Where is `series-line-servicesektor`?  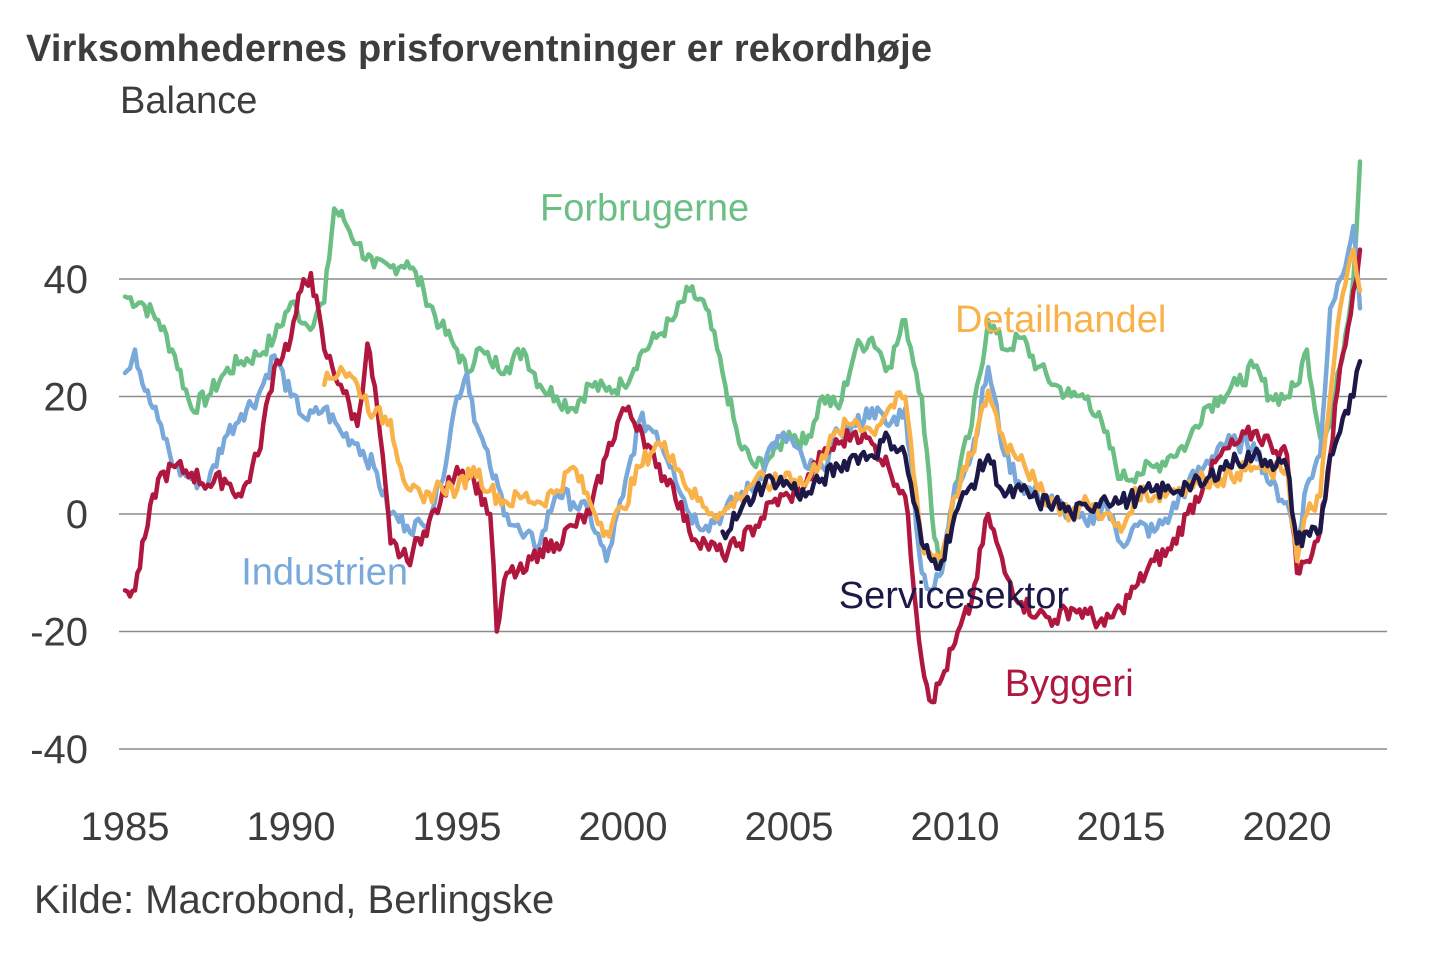
series-line-servicesektor is located at coordinates (1041, 465).